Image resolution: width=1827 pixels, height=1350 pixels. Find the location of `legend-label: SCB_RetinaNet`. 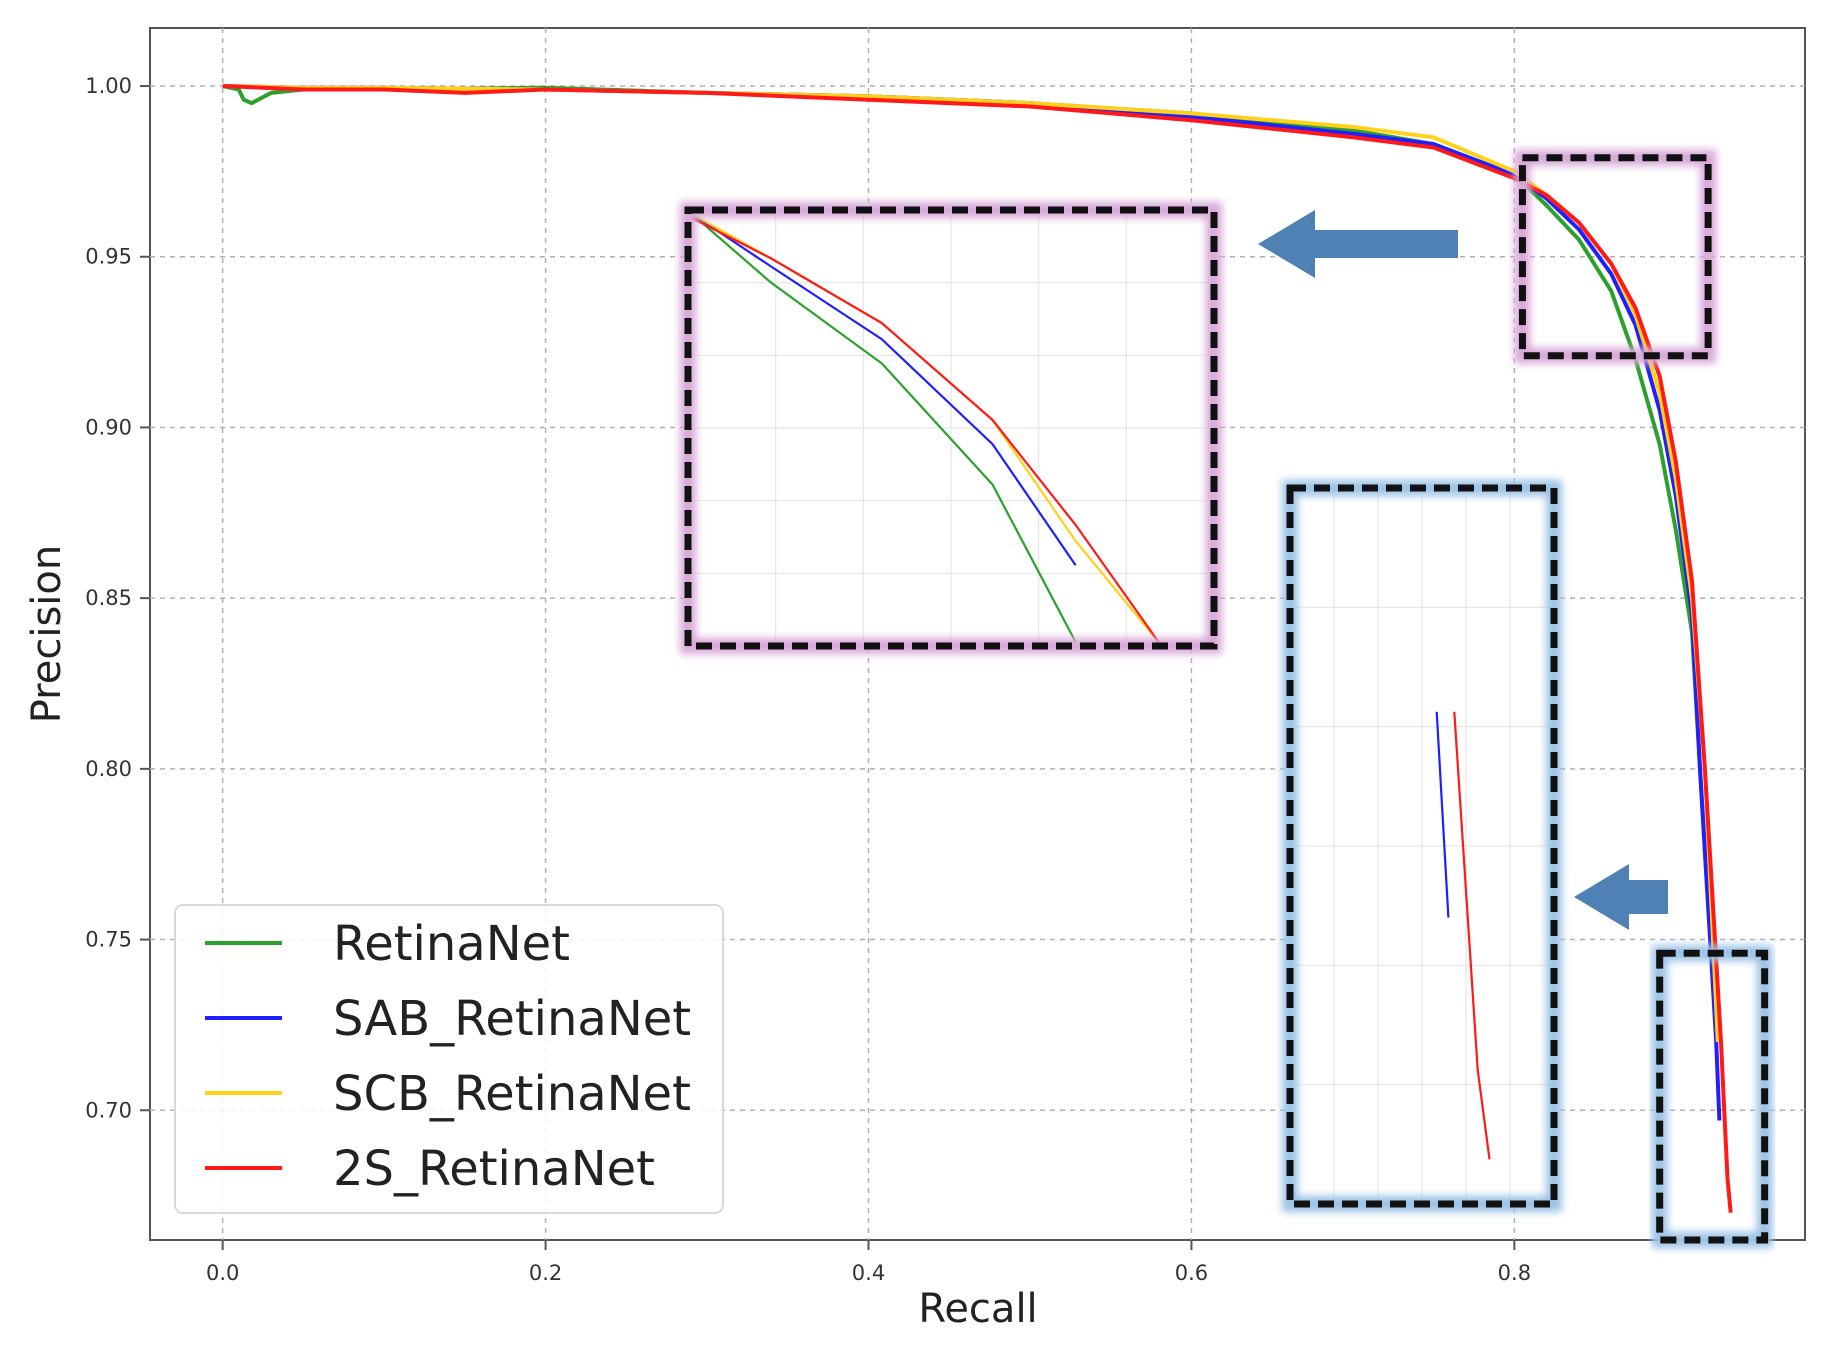

legend-label: SCB_RetinaNet is located at coordinates (512, 1094).